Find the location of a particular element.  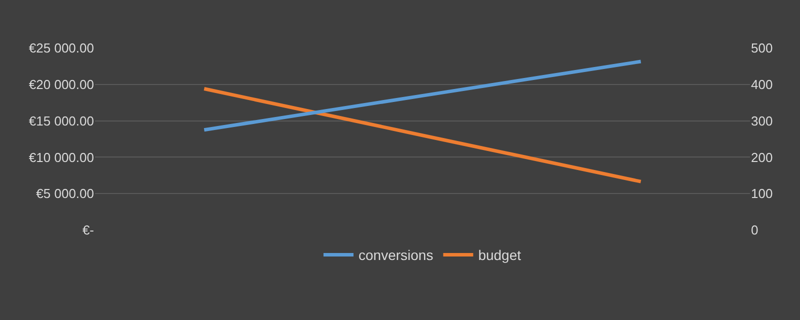

y-tick-label: €20 000.00 is located at coordinates (61, 84).